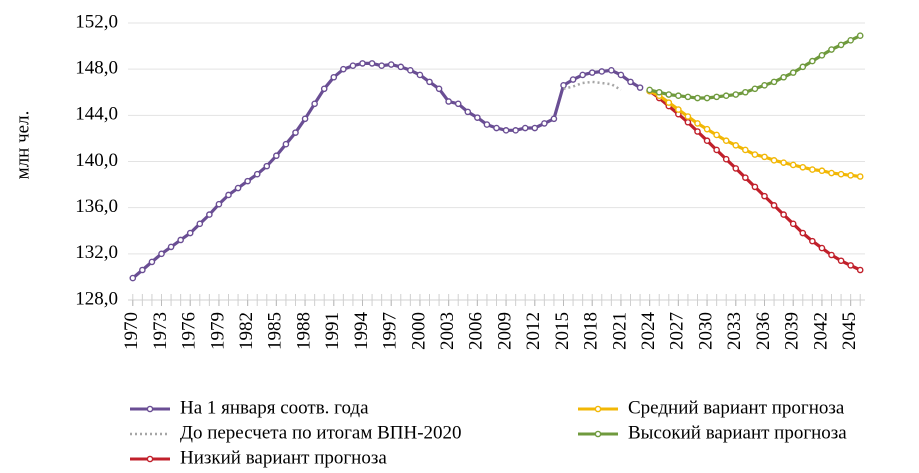 The image size is (919, 473). Describe the element at coordinates (189, 331) in the screenshot. I see `x-tick-label: 1976` at that location.